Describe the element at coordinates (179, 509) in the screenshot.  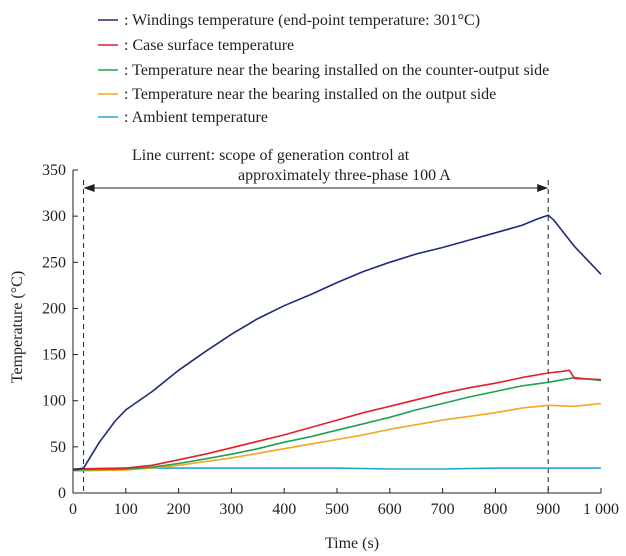
I see `x-tick-label: 200` at that location.